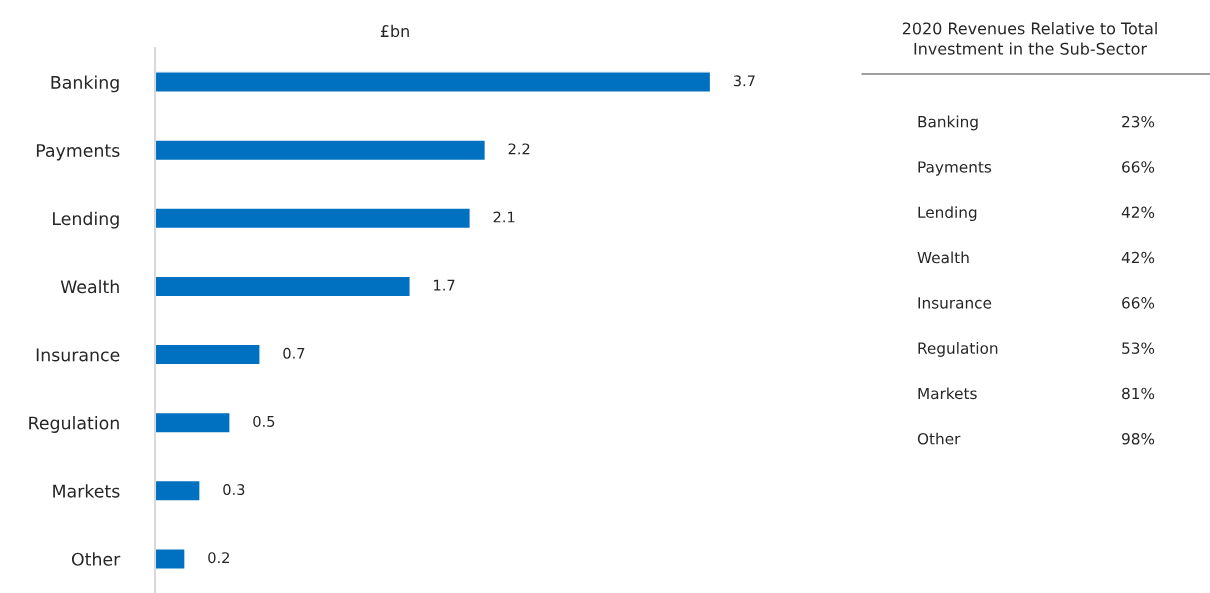 The image size is (1210, 593). What do you see at coordinates (943, 257) in the screenshot?
I see `category-label: Wealth` at bounding box center [943, 257].